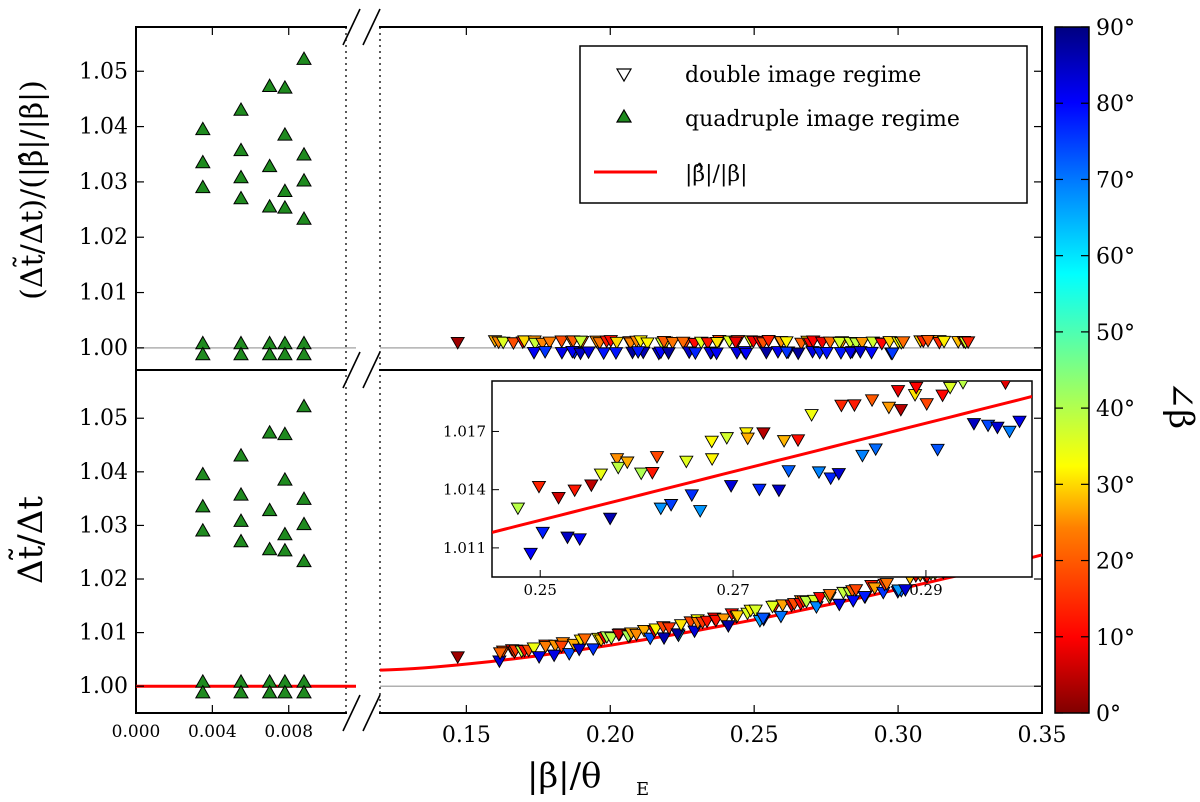 This screenshot has height=802, width=1200. I want to click on inset-curve, so click(762, 464).